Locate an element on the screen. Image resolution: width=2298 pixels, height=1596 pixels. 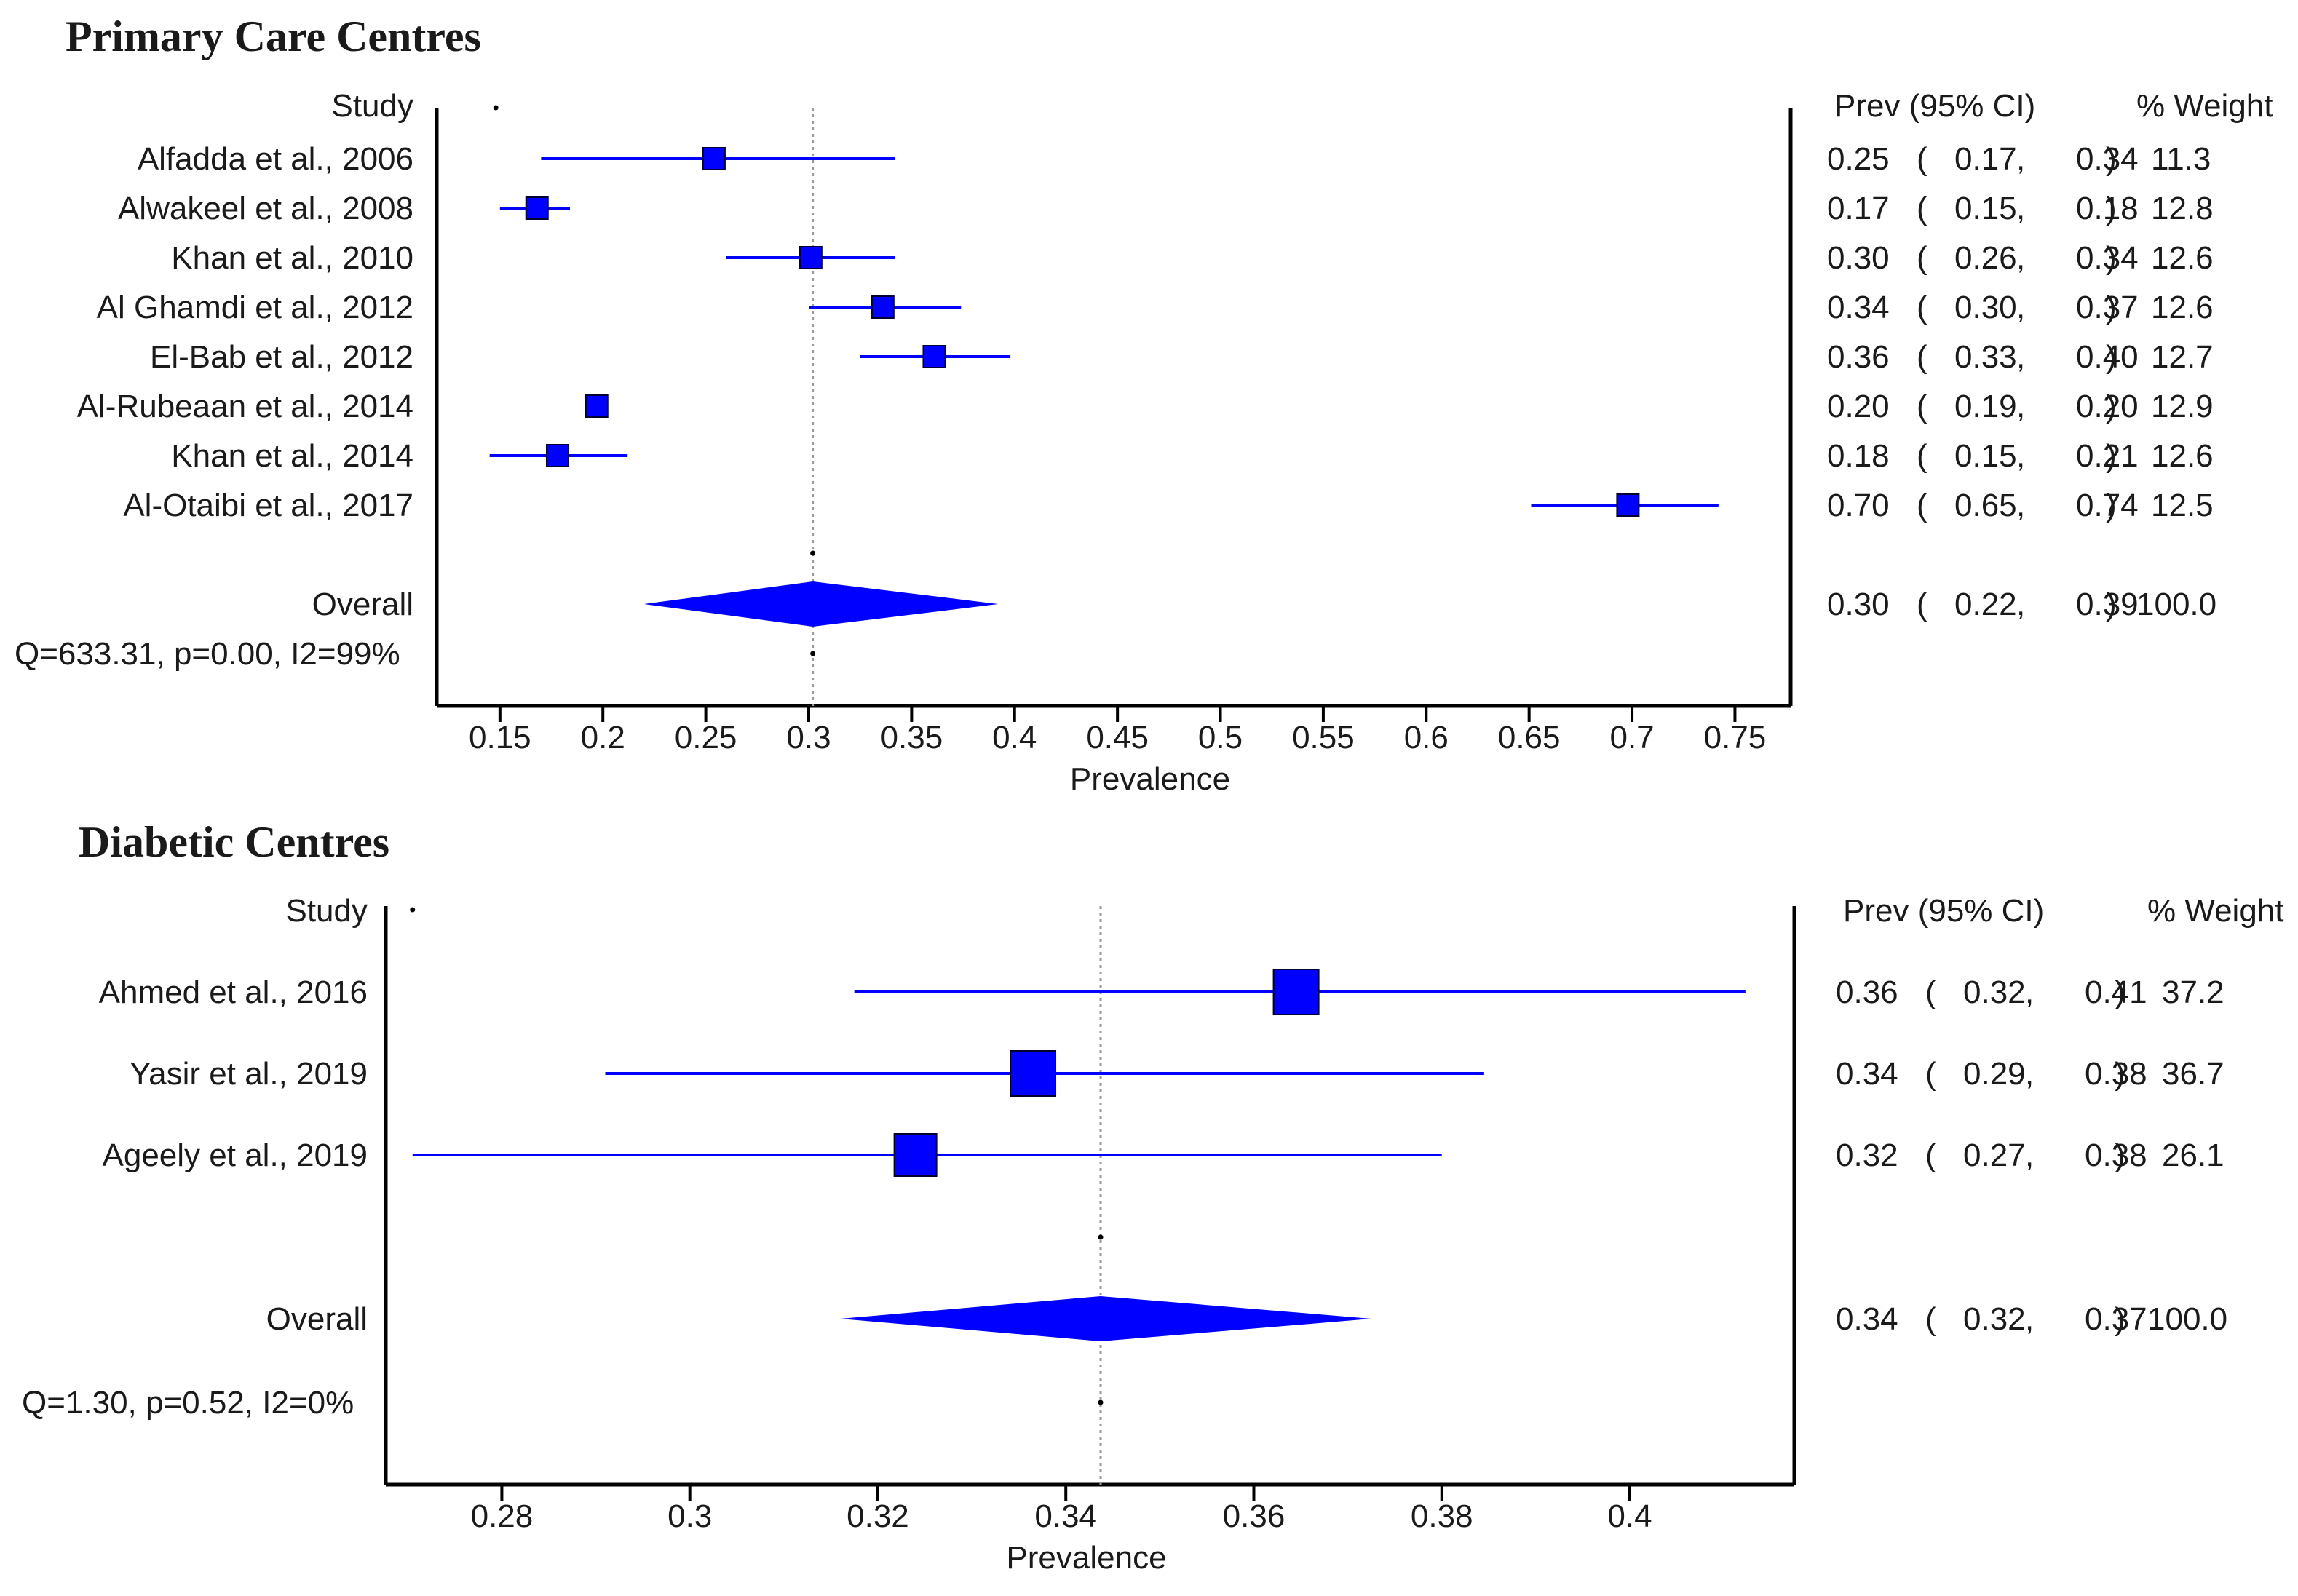
prev-value: 0.25 is located at coordinates (1859, 159).